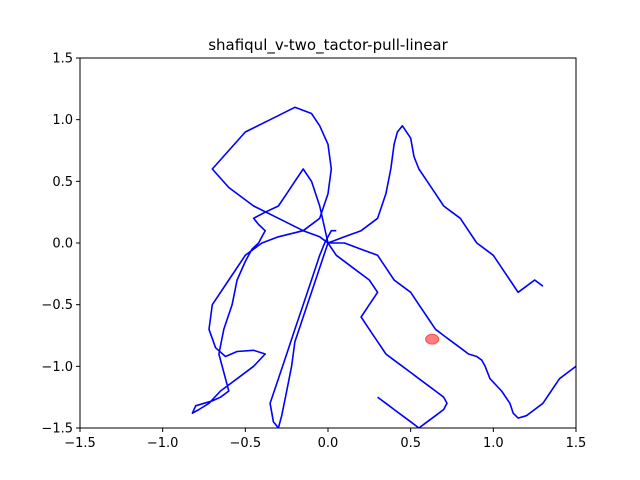 The height and width of the screenshot is (480, 640). Describe the element at coordinates (62, 182) in the screenshot. I see `y-tick-label: 0.5` at that location.